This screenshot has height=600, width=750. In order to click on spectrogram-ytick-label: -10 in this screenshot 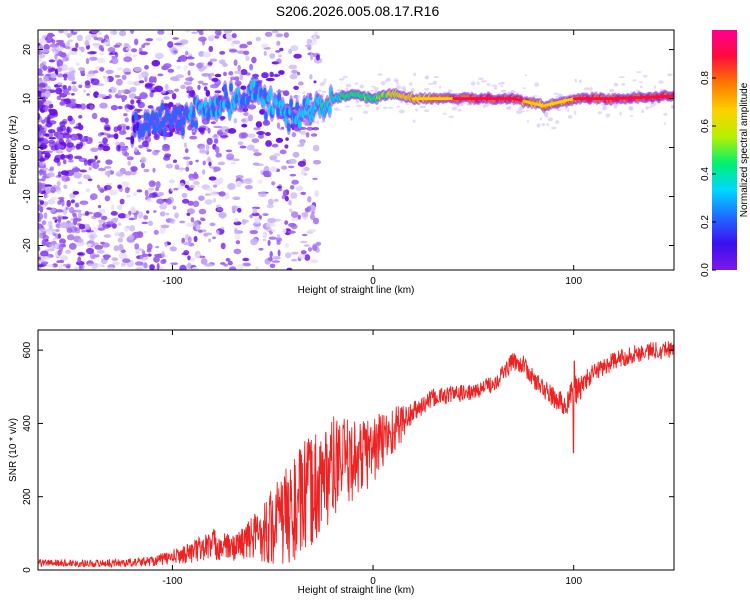, I will do `click(27, 196)`.